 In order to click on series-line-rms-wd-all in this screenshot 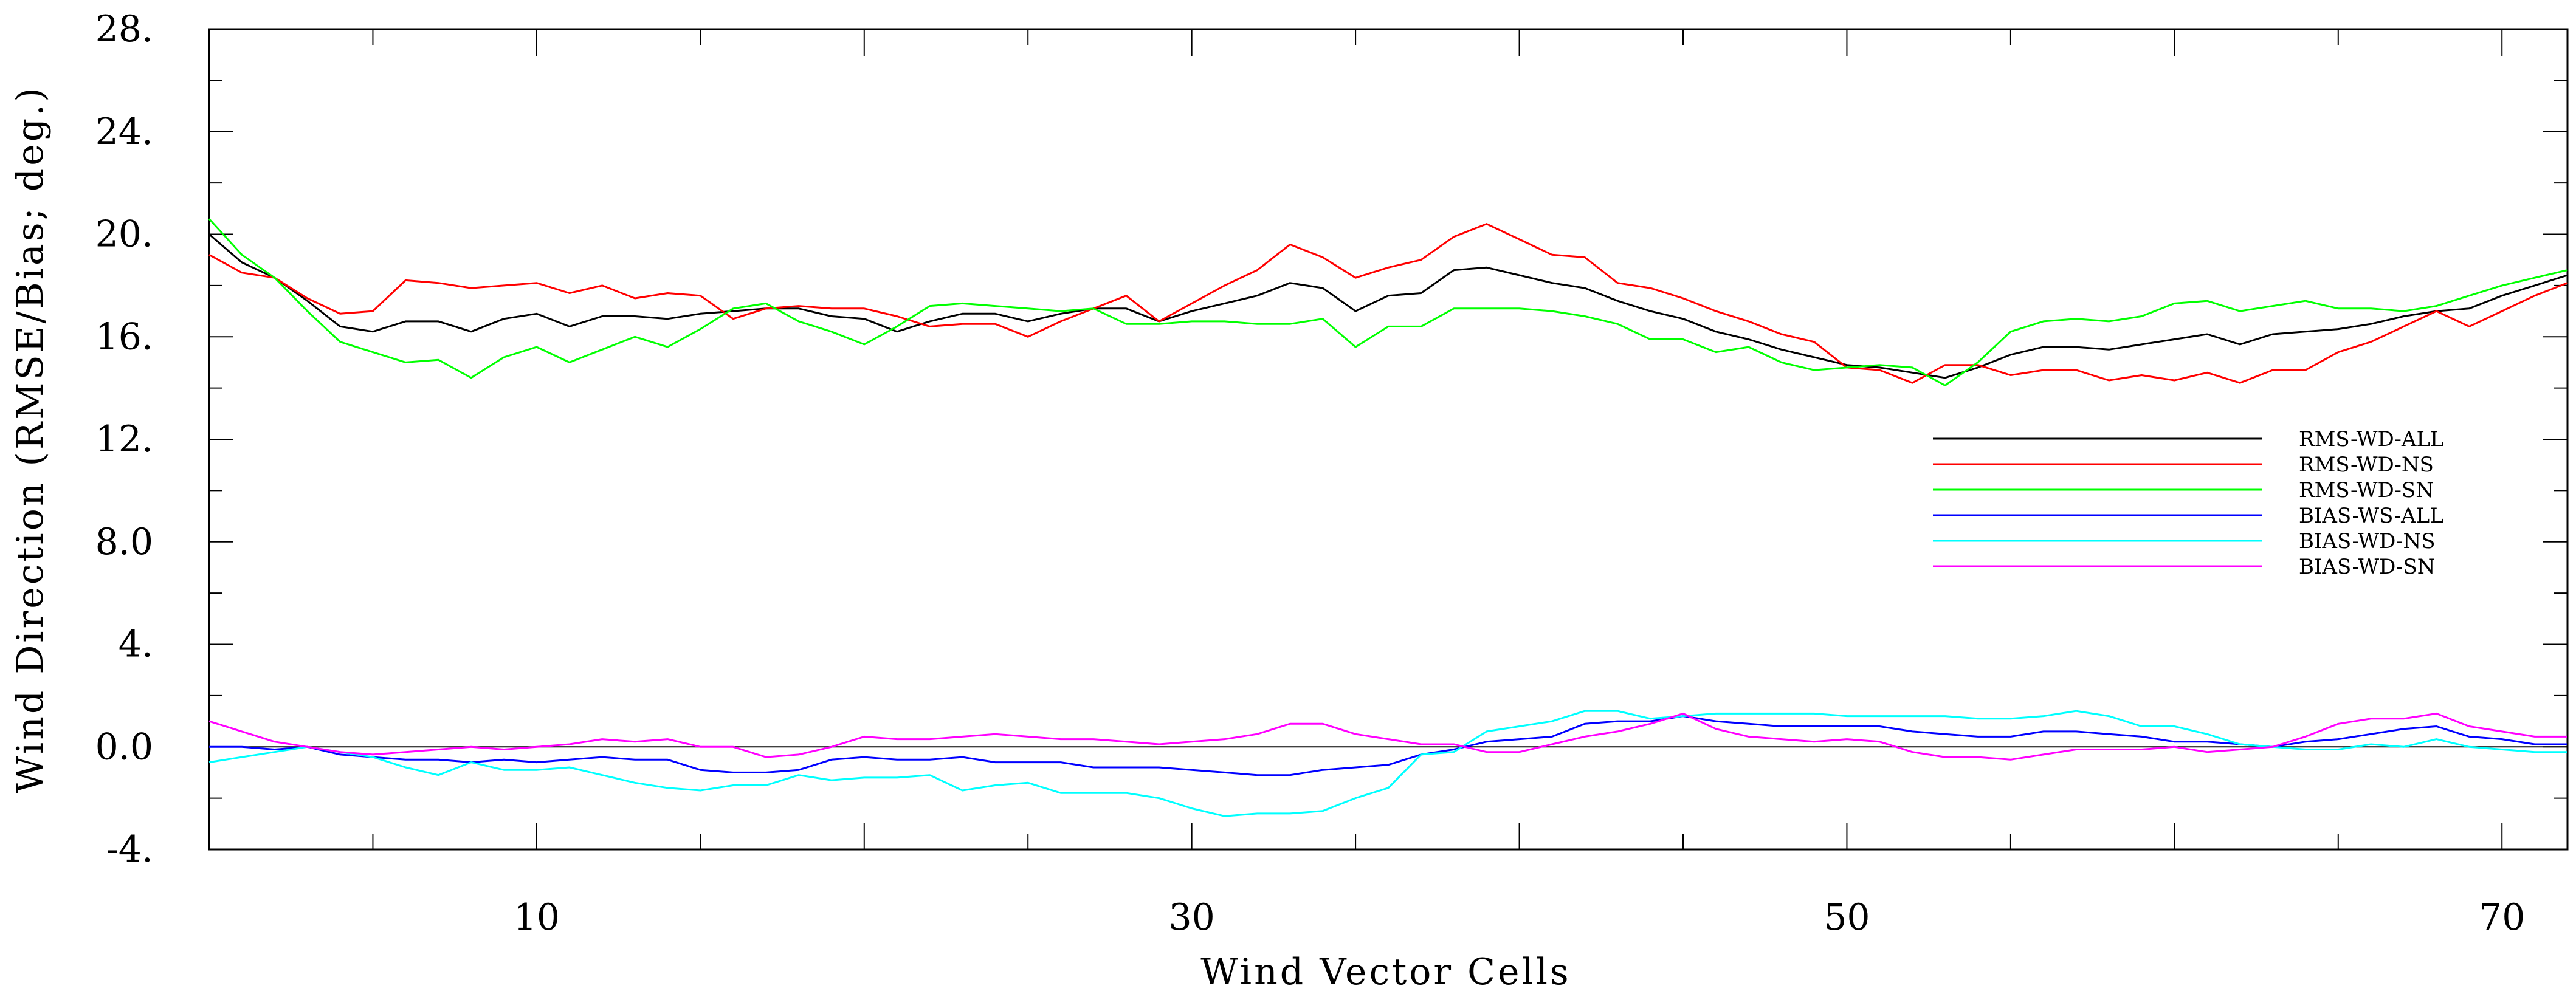, I will do `click(1388, 306)`.